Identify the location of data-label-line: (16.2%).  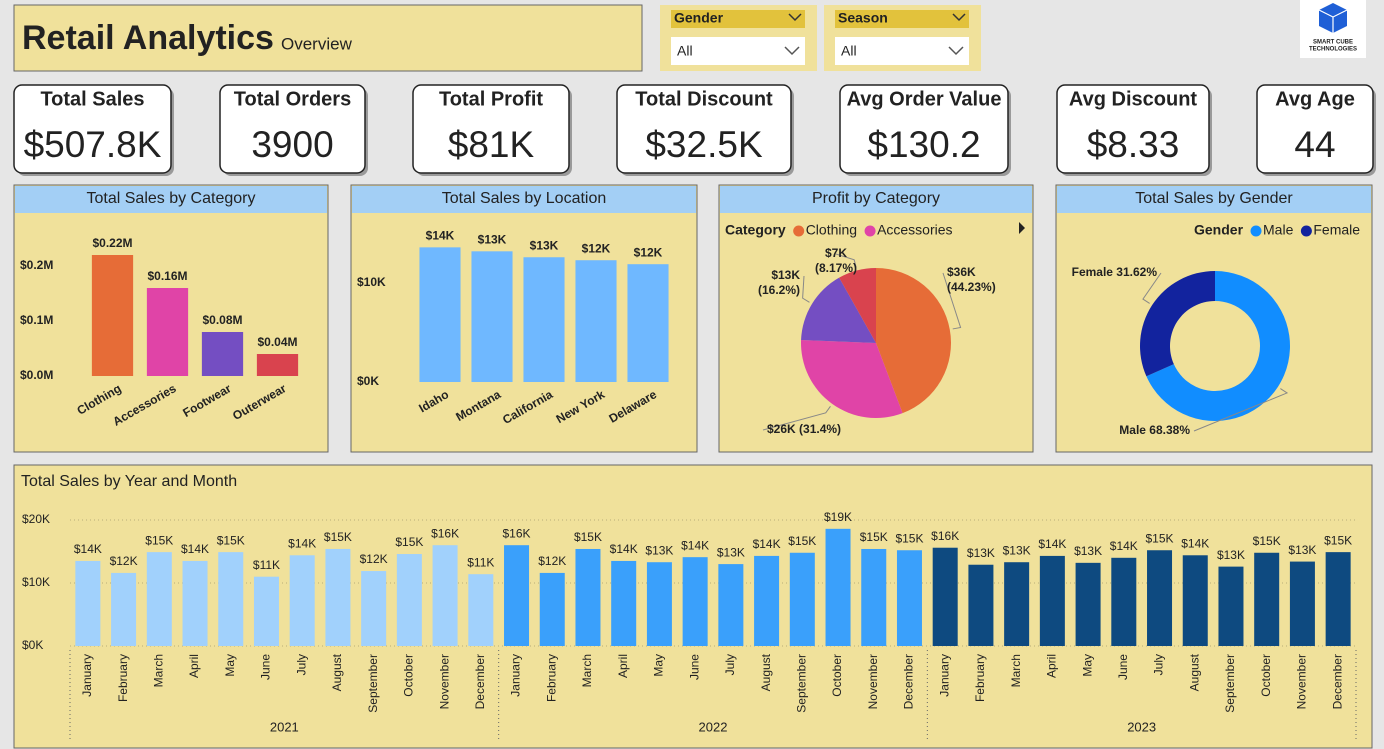
(779, 290).